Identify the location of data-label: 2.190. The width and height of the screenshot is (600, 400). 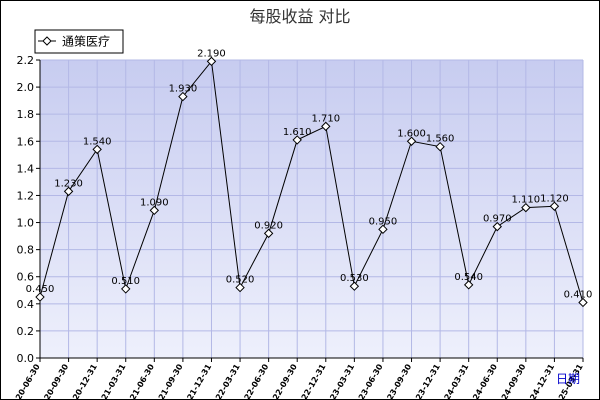
(211, 53).